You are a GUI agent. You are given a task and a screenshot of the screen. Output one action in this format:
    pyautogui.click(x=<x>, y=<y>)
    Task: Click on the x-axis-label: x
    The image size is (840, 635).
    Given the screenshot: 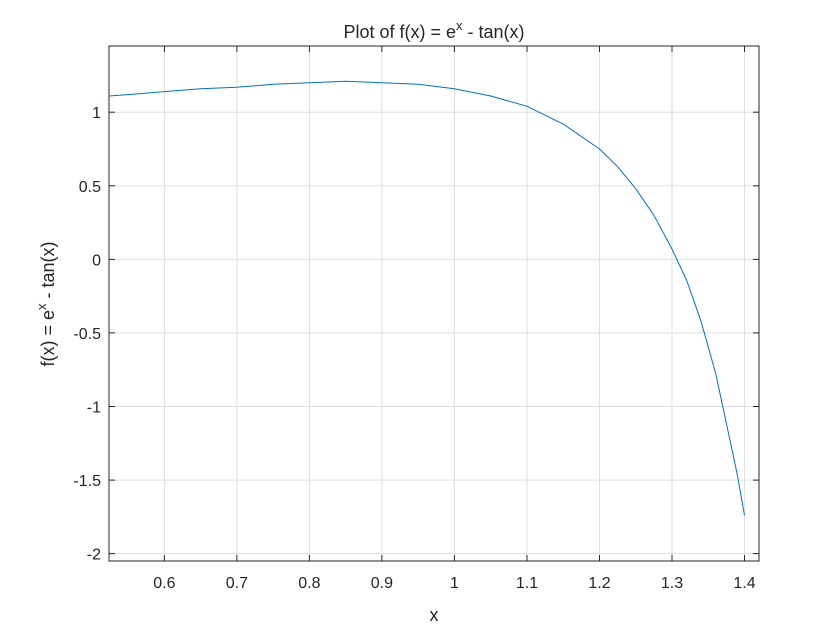 What is the action you would take?
    pyautogui.click(x=434, y=615)
    